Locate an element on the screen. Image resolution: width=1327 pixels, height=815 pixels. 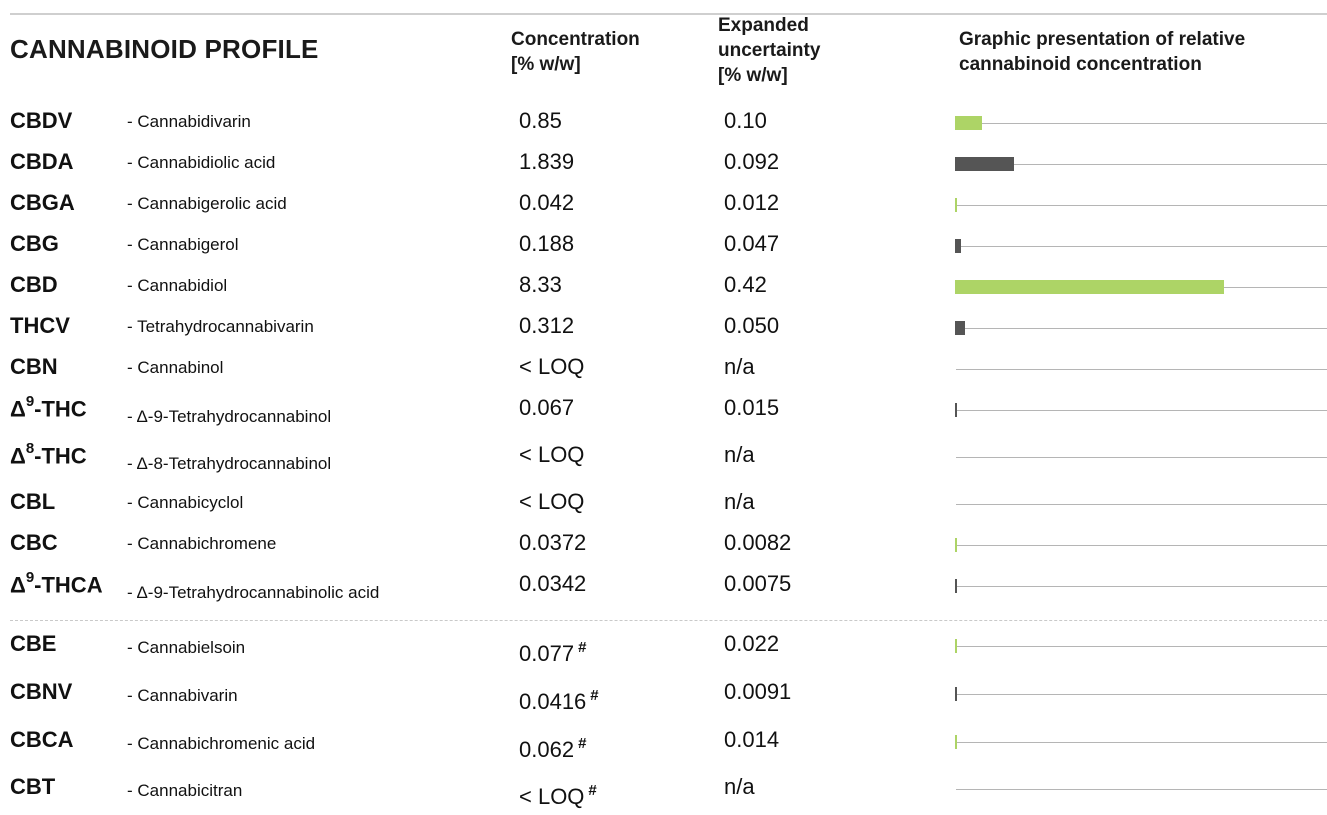
cannabinoid-name-text: Cannabicitran is located at coordinates (190, 790).